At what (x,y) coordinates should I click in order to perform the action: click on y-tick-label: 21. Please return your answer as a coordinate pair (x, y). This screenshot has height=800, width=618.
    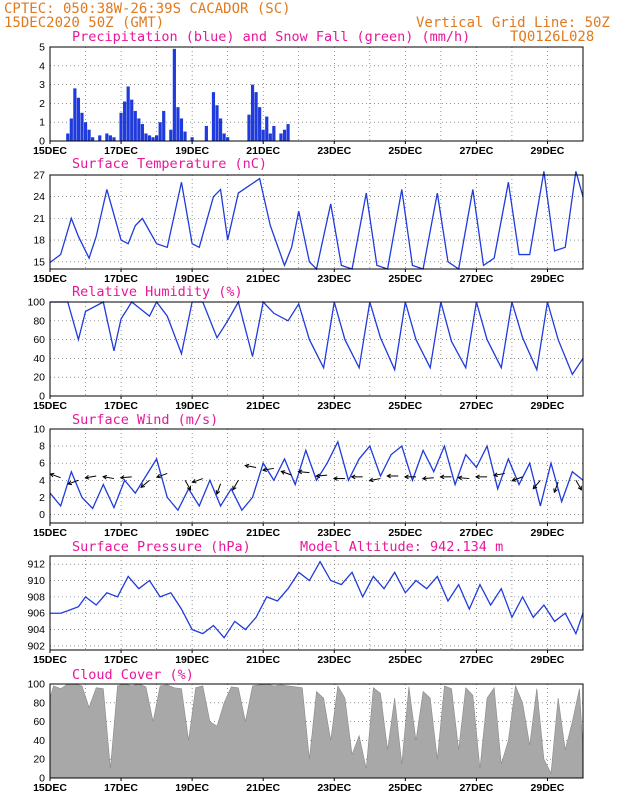
    Looking at the image, I should click on (39, 219).